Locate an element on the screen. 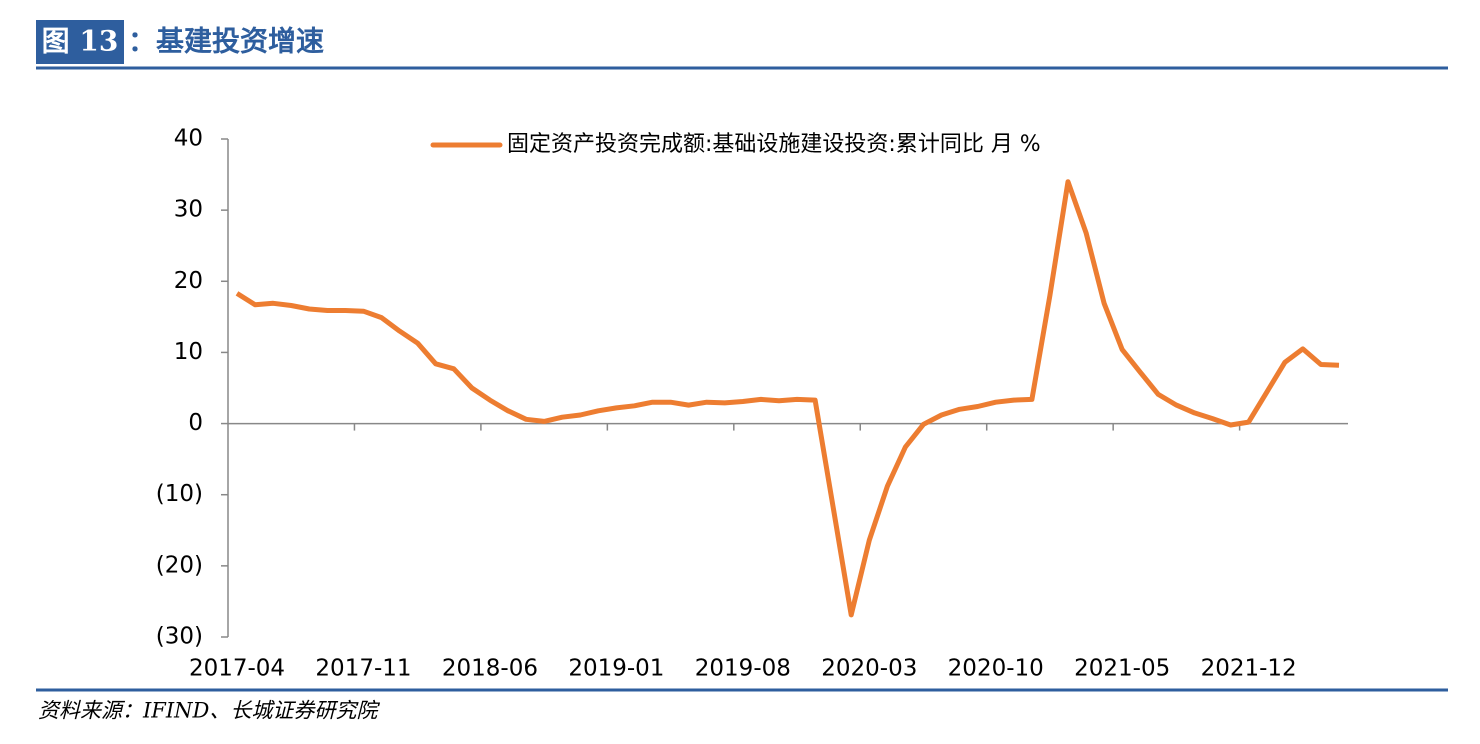 This screenshot has height=744, width=1480. x-tick-label: 2017-11 is located at coordinates (363, 669).